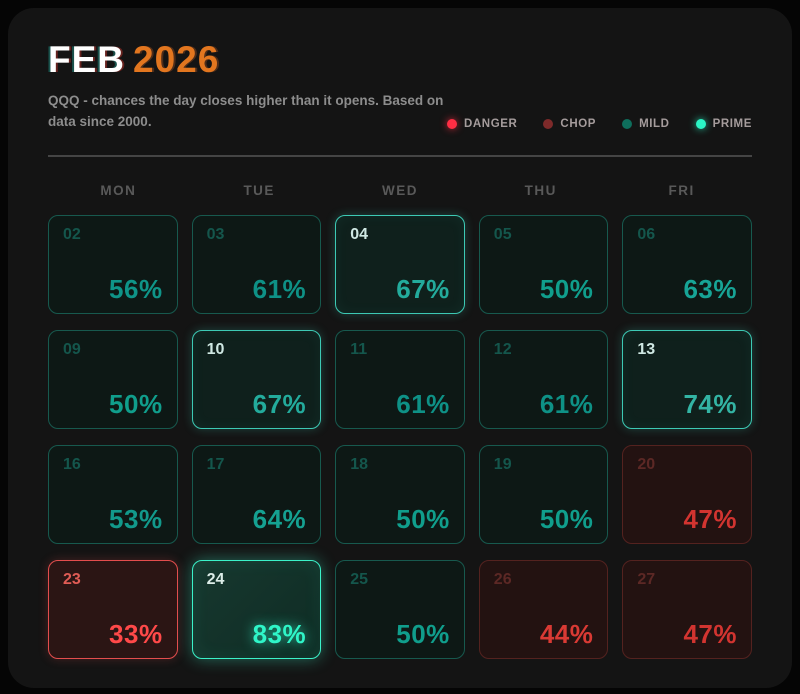  Describe the element at coordinates (215, 349) in the screenshot. I see `cell-day-number: 10` at that location.